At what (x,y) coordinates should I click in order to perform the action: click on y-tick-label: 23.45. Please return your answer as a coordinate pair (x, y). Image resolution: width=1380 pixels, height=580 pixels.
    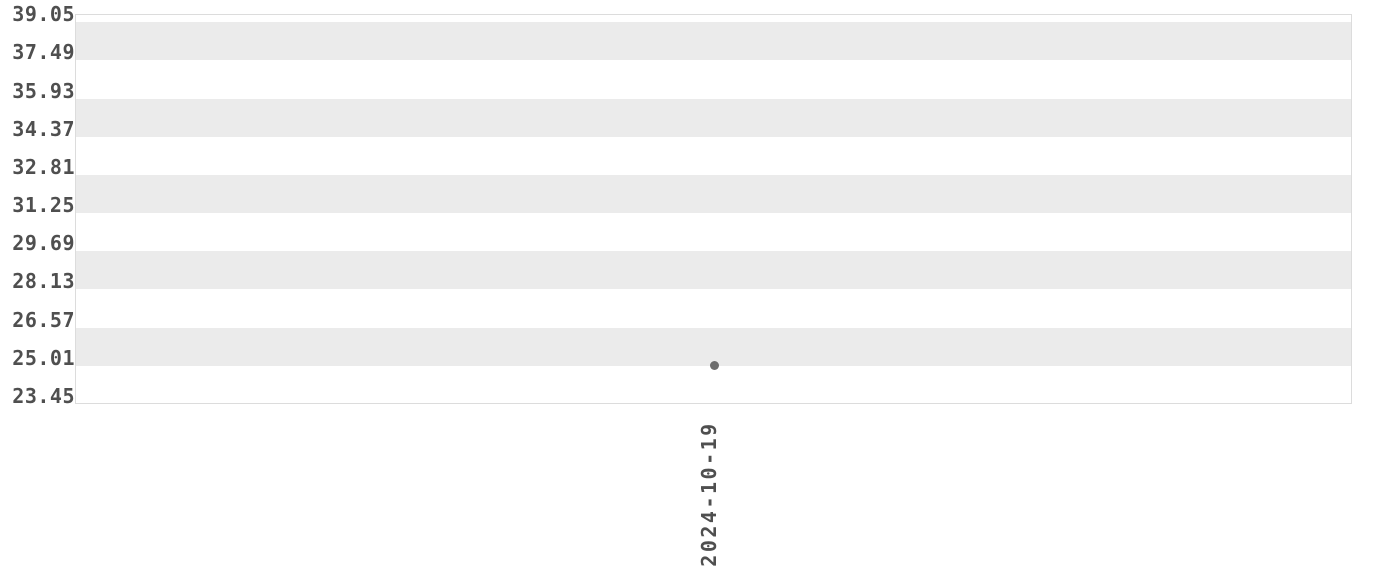
    Looking at the image, I should click on (43, 396).